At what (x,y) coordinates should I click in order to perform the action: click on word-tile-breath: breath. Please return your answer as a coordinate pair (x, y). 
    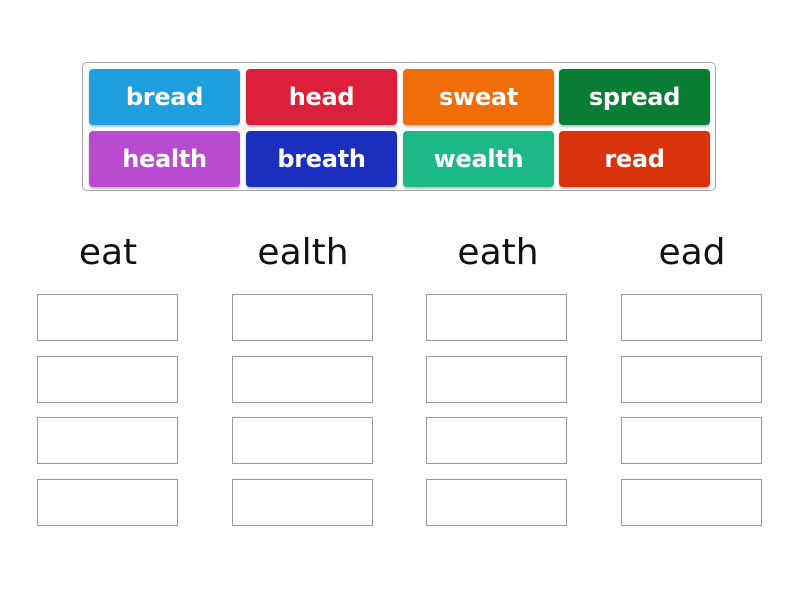
    Looking at the image, I should click on (321, 159).